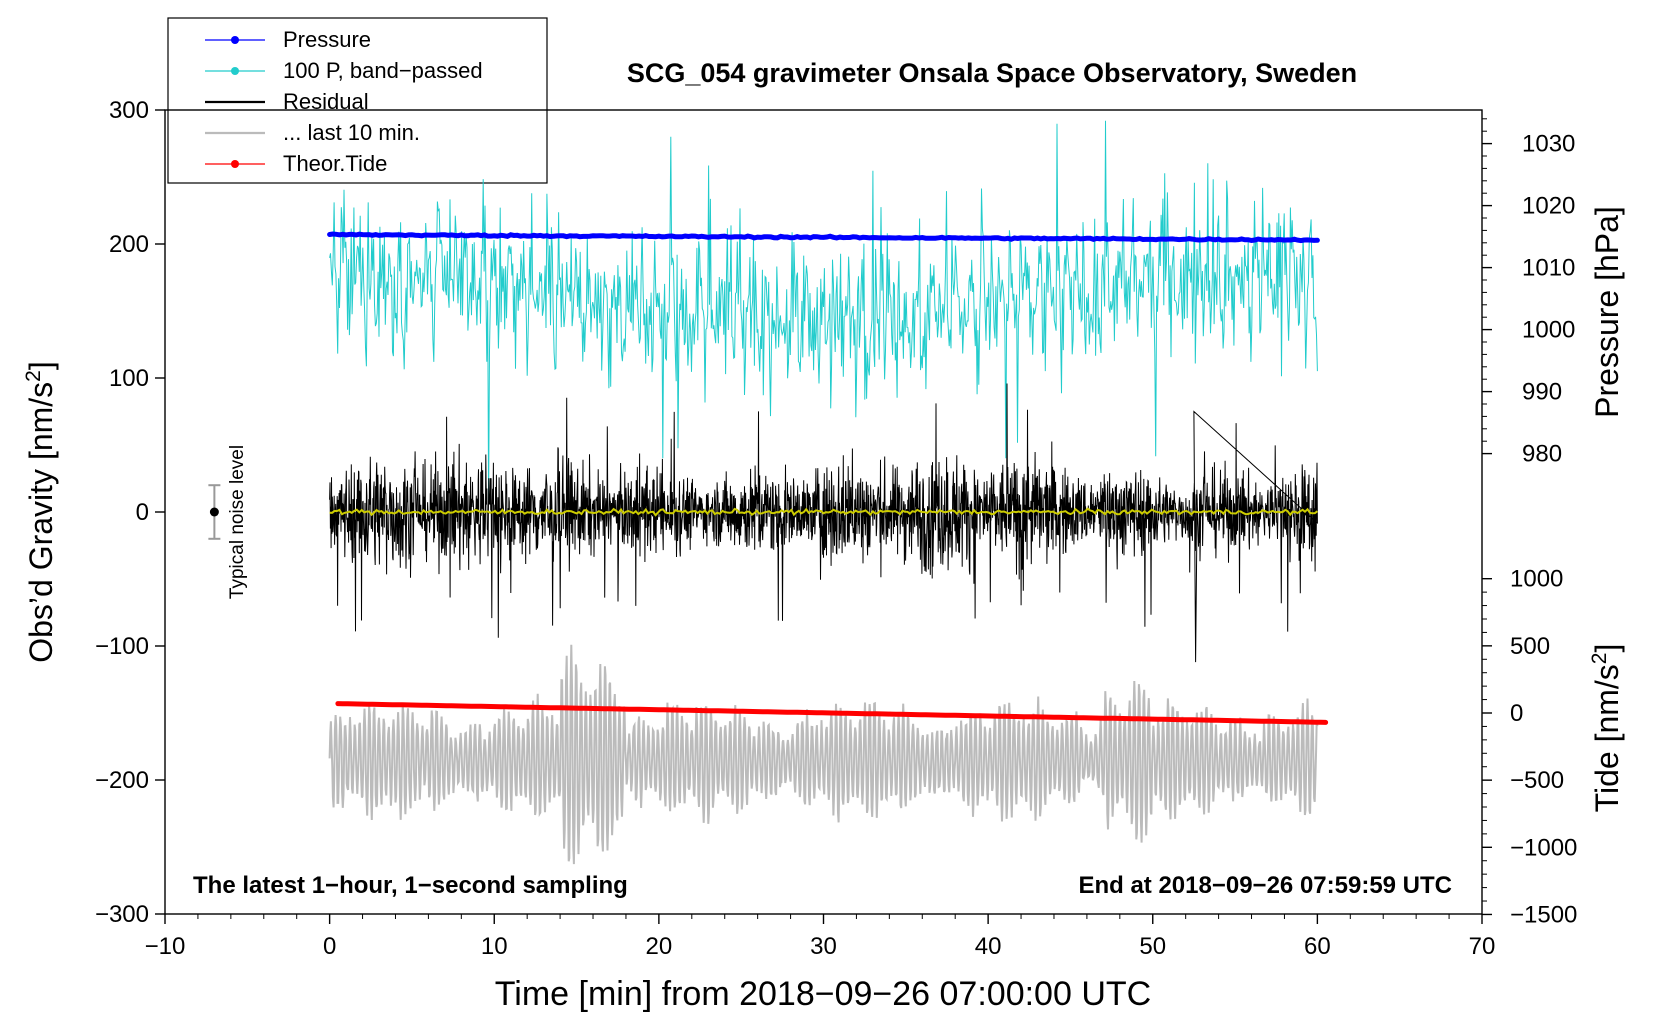 This screenshot has height=1025, width=1660. I want to click on x-tick-label: 10, so click(494, 946).